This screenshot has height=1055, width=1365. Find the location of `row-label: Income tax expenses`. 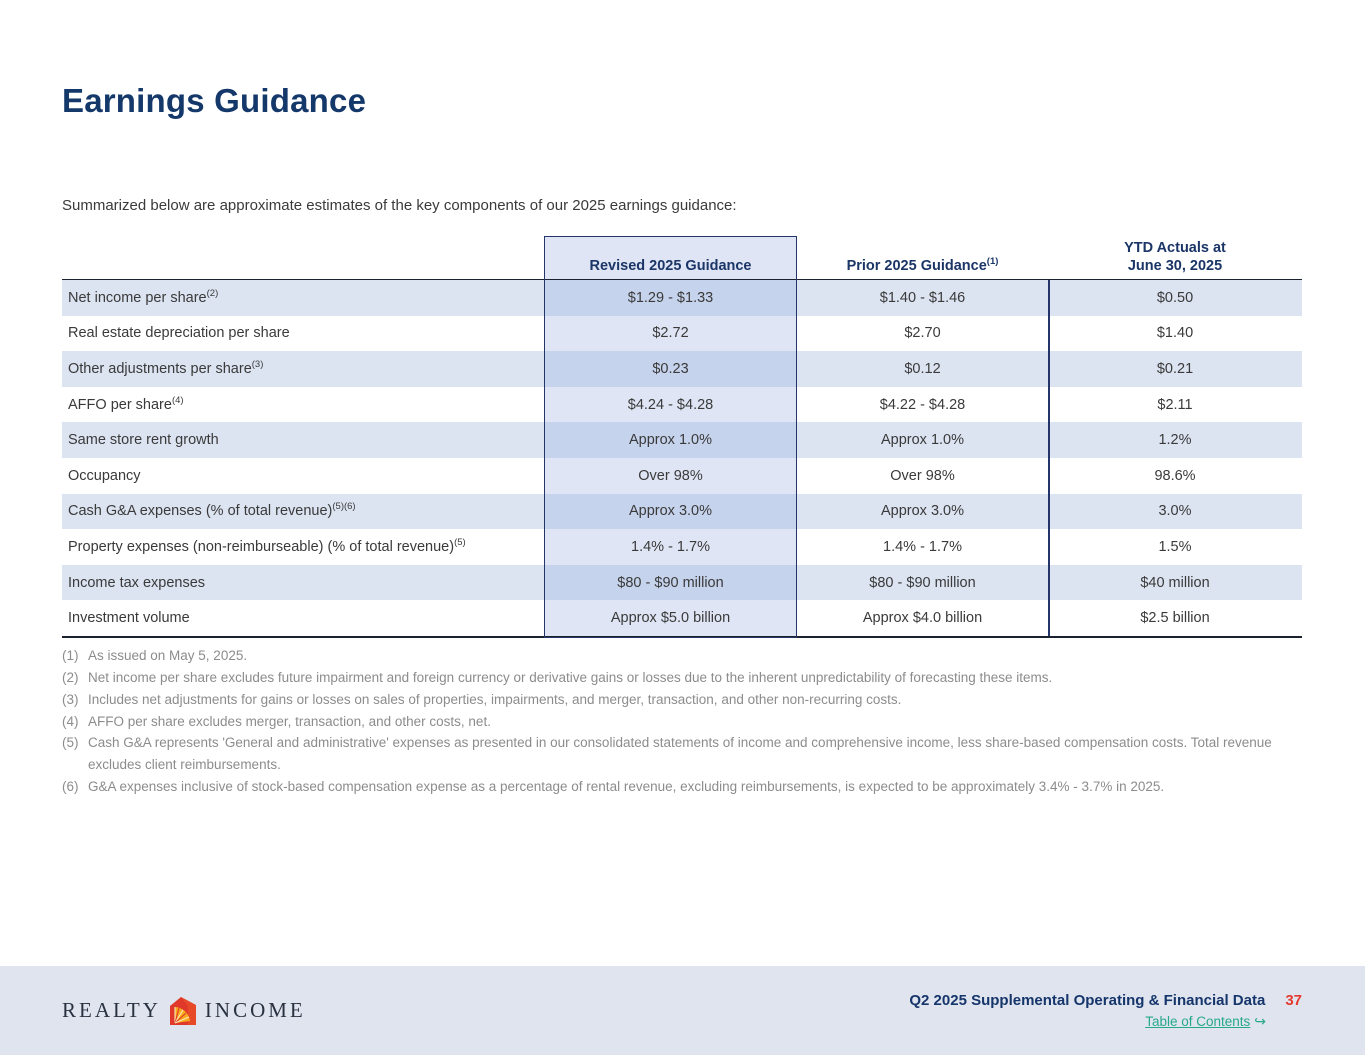

row-label: Income tax expenses is located at coordinates (137, 582).